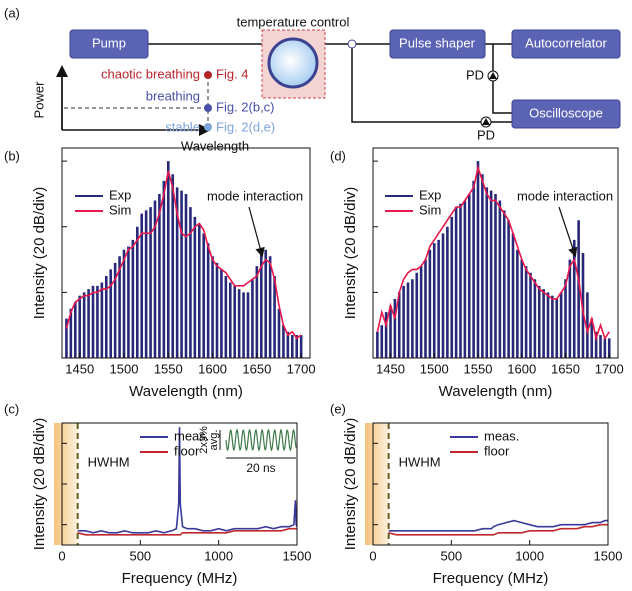 The image size is (632, 591). I want to click on inset-label: 2x3%, so click(204, 440).